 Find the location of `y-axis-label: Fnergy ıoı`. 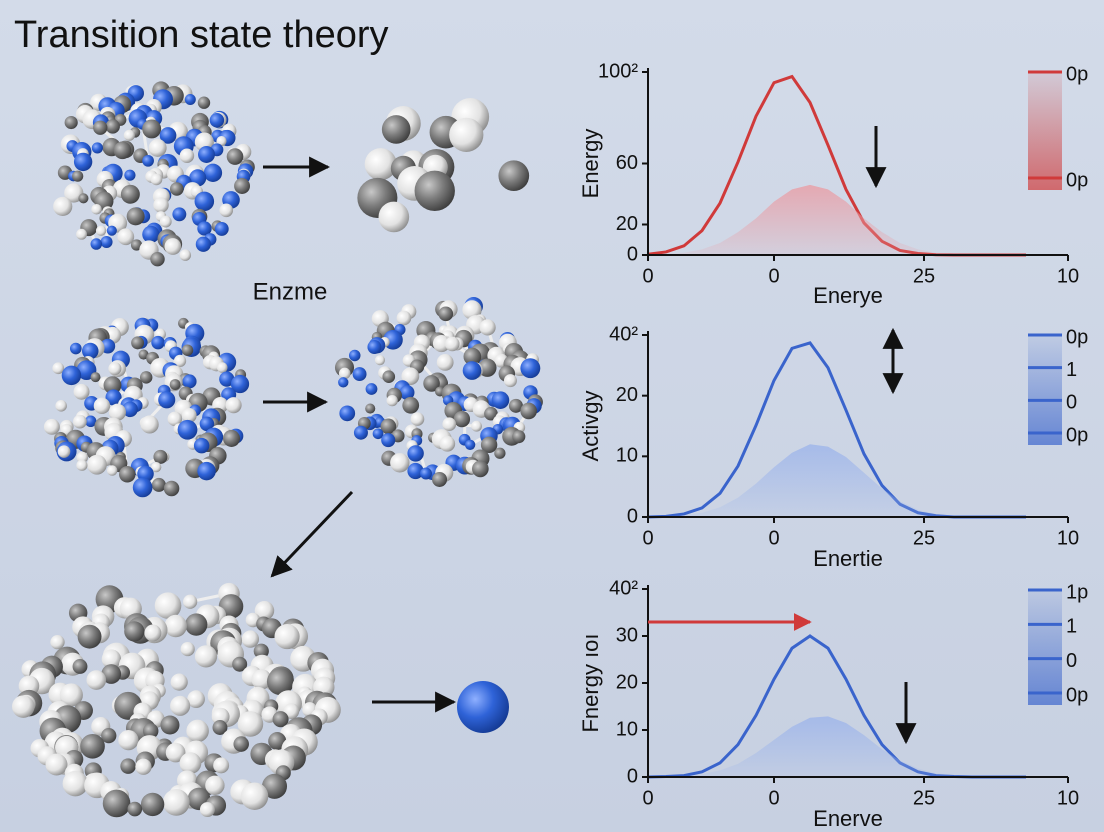

y-axis-label: Fnergy ıoı is located at coordinates (590, 682).